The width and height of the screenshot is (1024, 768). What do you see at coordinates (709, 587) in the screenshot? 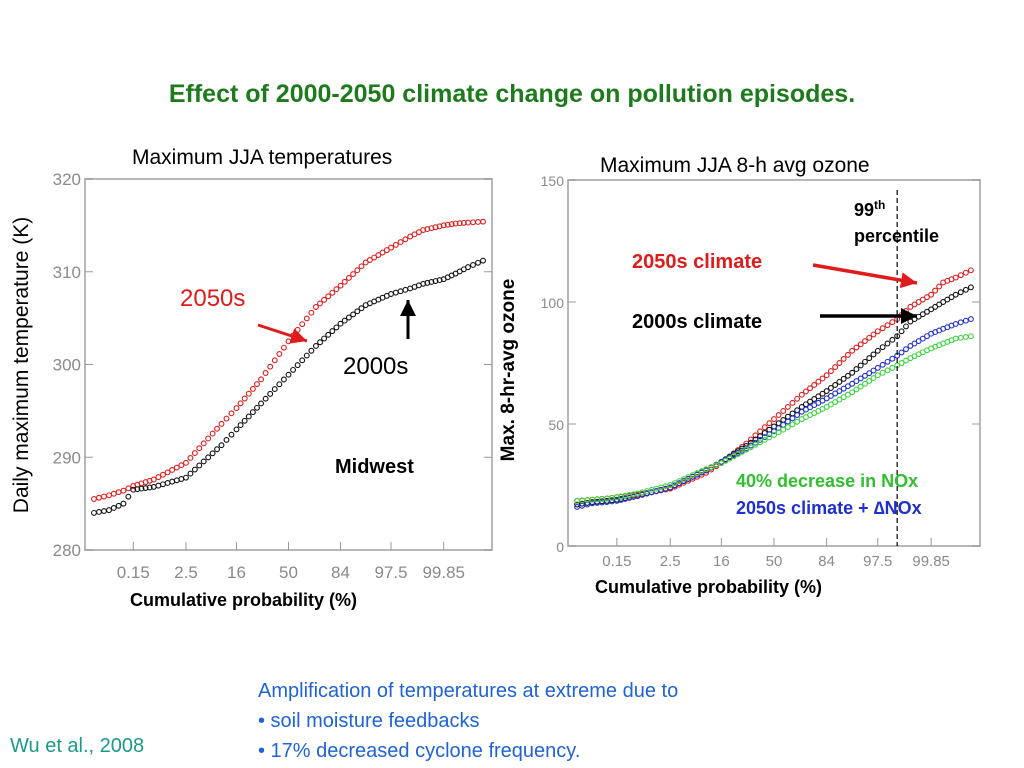
I see `right-chart-xlabel: Cumulative probability (%)` at bounding box center [709, 587].